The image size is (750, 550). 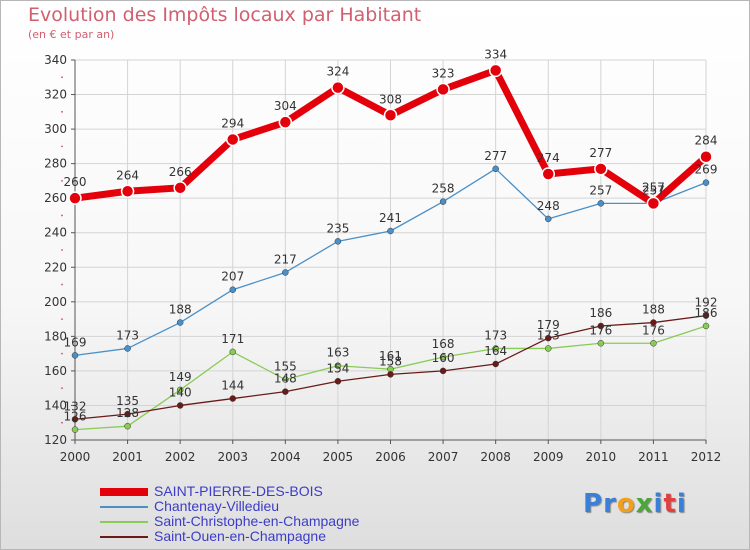 What do you see at coordinates (55, 233) in the screenshot?
I see `y-tick-label: 240` at bounding box center [55, 233].